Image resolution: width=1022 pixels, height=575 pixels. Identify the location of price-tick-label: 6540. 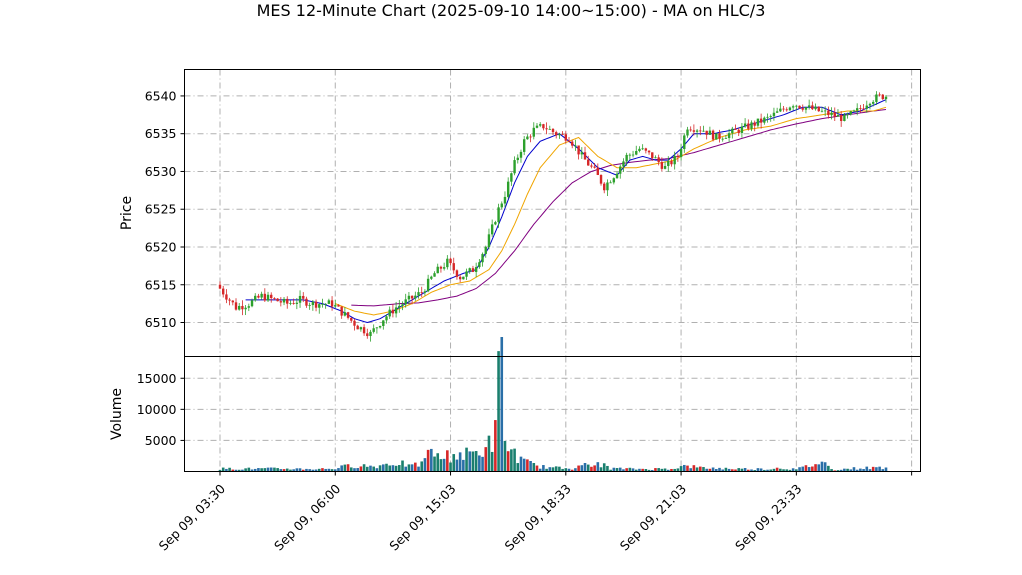
(161, 95).